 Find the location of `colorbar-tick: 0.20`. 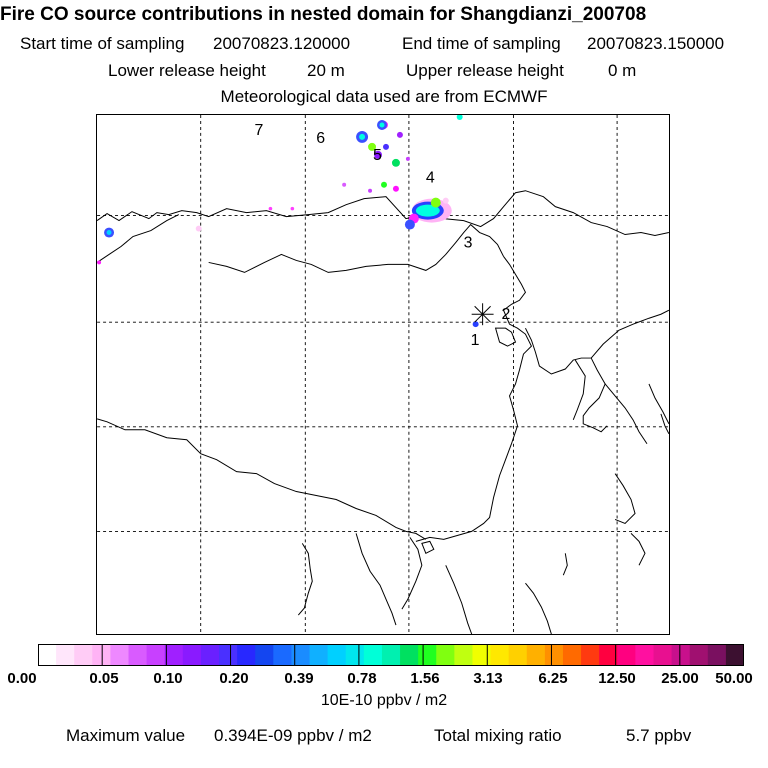

colorbar-tick: 0.20 is located at coordinates (234, 678).